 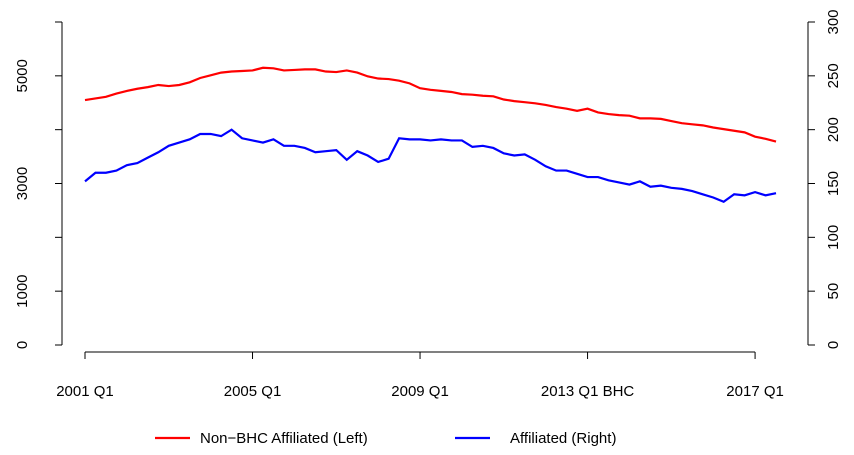 What do you see at coordinates (420, 391) in the screenshot?
I see `x-tick-label: 2009 Q1` at bounding box center [420, 391].